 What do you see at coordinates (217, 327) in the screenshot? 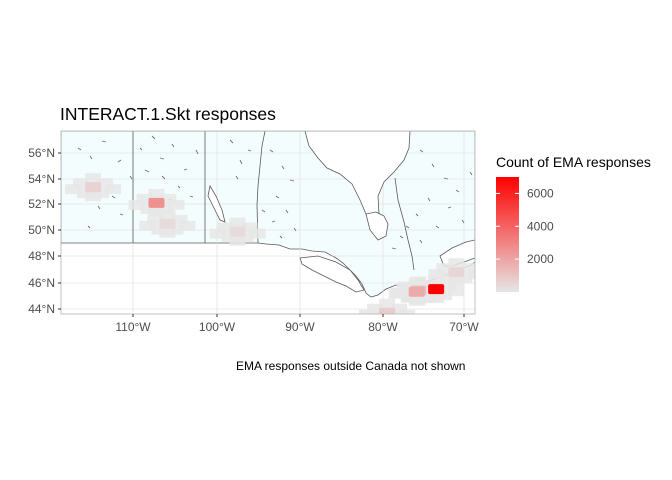
I see `x-tick-label: 100°W` at bounding box center [217, 327].